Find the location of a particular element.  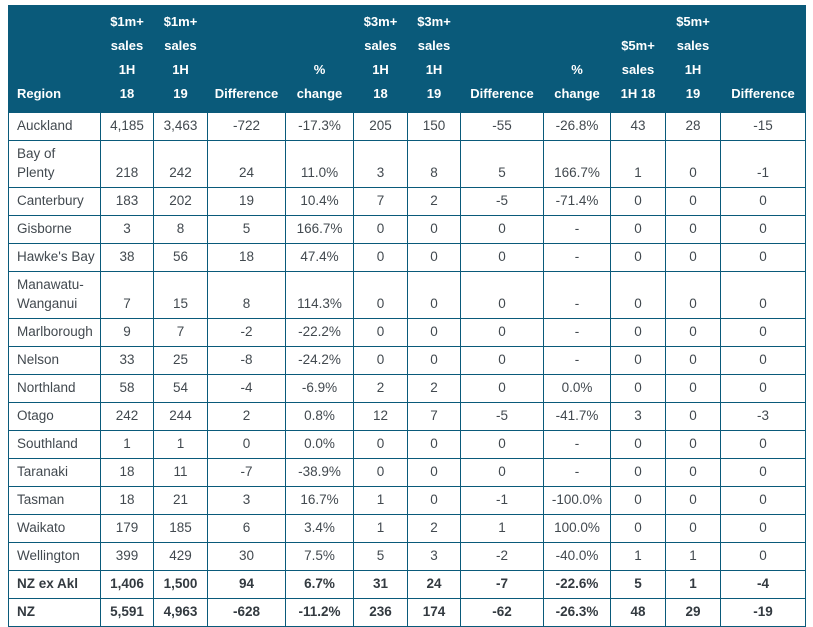

value-cell: 244 is located at coordinates (180, 416).